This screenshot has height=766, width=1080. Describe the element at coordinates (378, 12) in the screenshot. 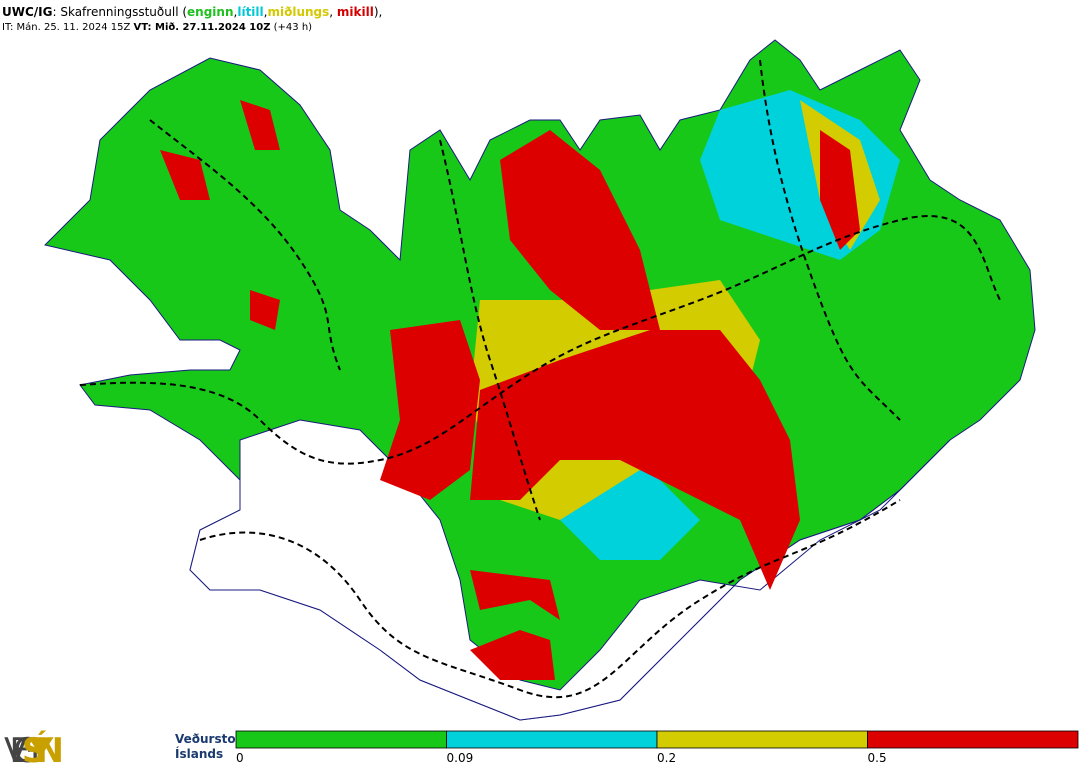

I see `header-segment: ),` at that location.